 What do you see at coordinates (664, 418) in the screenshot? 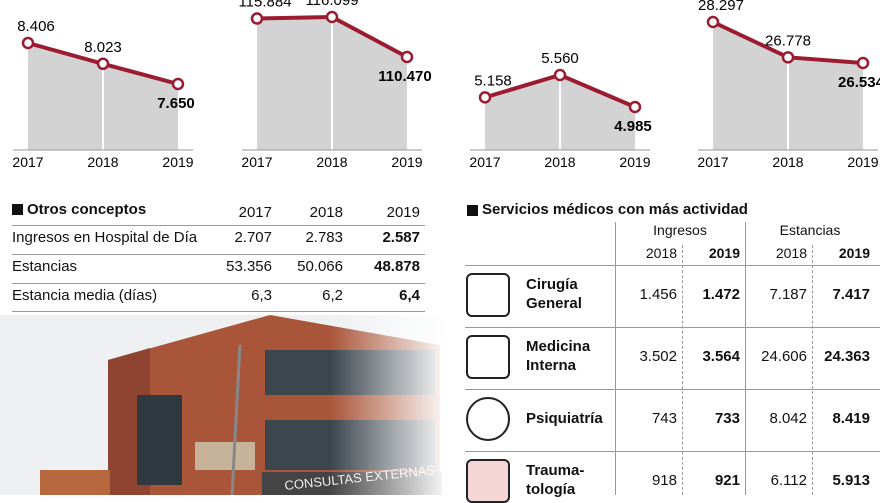
I see `cell: 743` at bounding box center [664, 418].